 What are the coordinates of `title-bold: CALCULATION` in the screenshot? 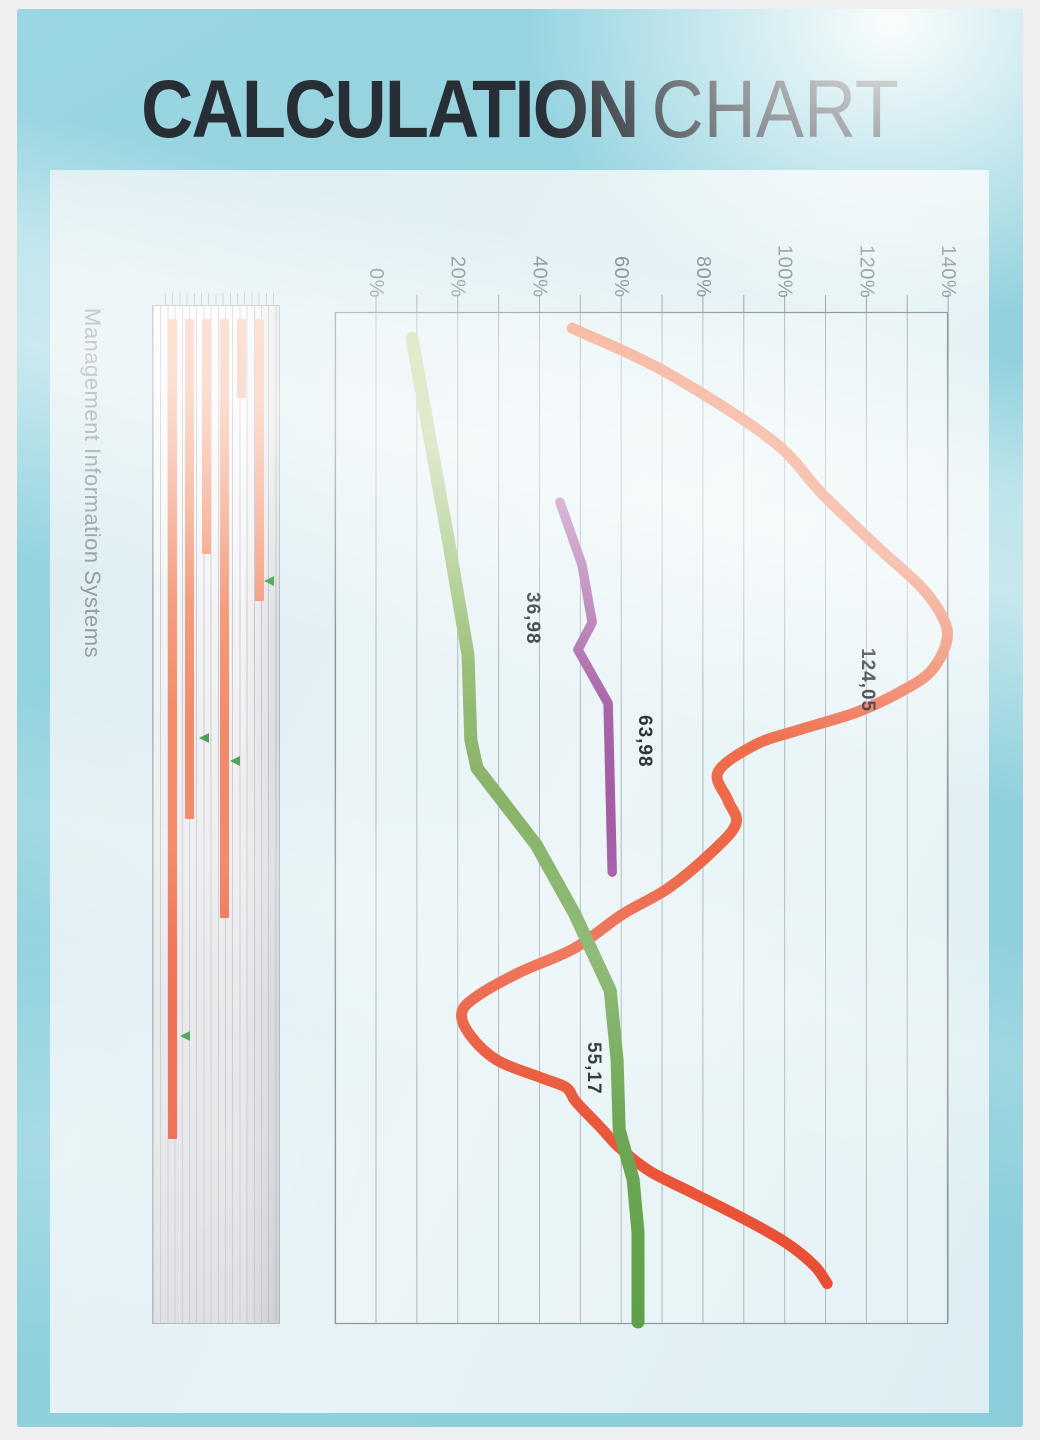 It's located at (390, 109).